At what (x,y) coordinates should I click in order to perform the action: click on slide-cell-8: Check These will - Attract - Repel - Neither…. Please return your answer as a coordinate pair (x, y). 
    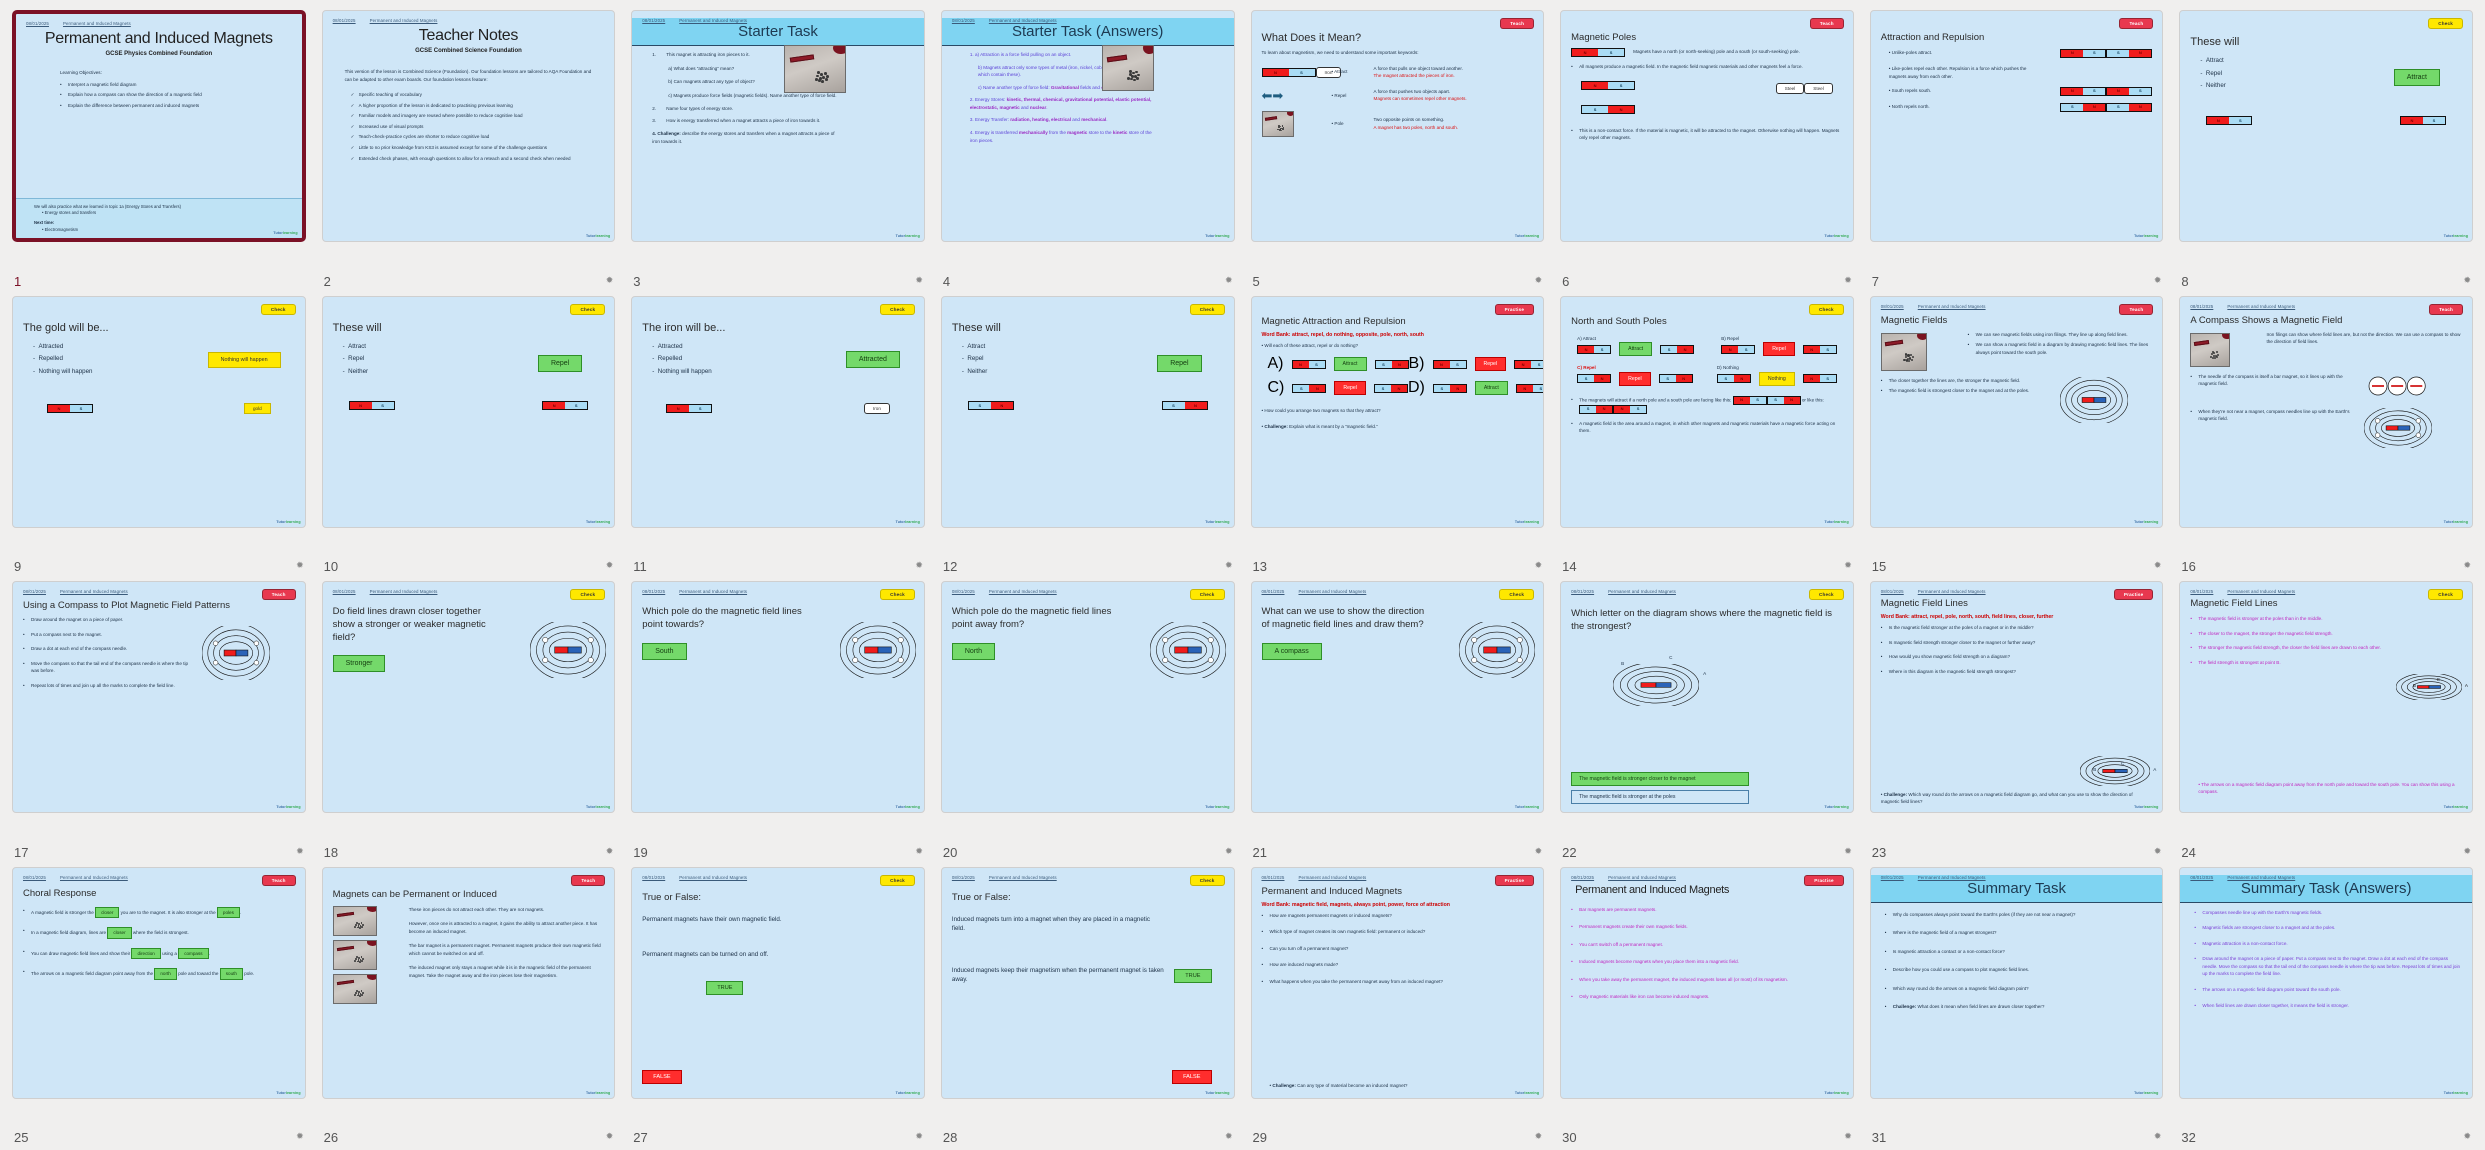
    Looking at the image, I should click on (2326, 147).